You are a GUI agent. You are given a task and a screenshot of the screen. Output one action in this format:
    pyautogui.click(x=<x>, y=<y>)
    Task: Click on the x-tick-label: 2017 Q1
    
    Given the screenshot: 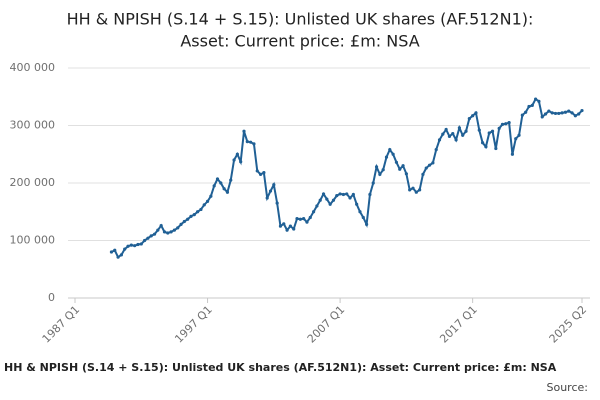 What is the action you would take?
    pyautogui.click(x=458, y=324)
    